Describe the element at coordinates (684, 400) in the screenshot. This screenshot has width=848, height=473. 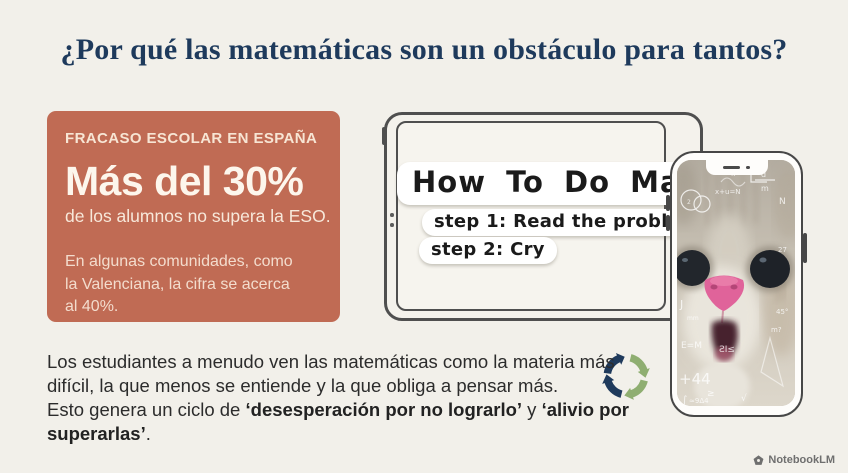
I see `formula-scribble: ∫` at that location.